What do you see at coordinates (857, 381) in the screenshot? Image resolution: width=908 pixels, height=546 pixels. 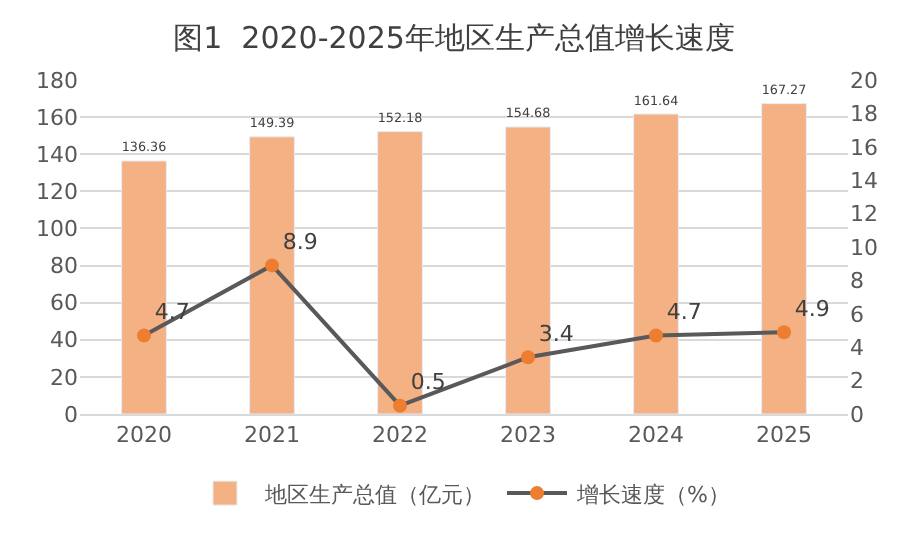 I see `y2-tick-label: 2` at bounding box center [857, 381].